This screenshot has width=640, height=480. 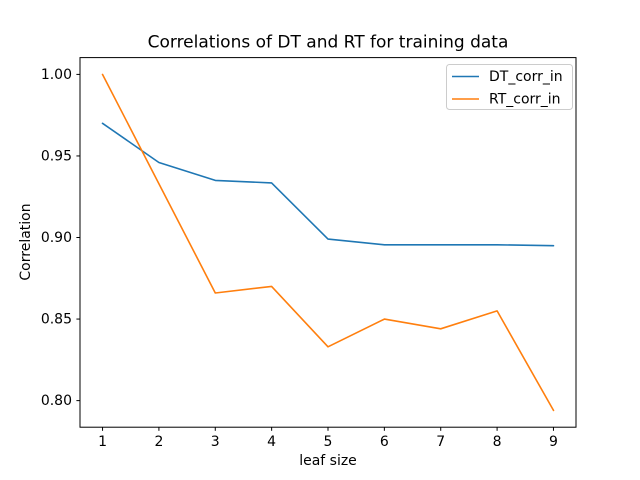 What do you see at coordinates (56, 75) in the screenshot?
I see `y-tick-label: 1.00` at bounding box center [56, 75].